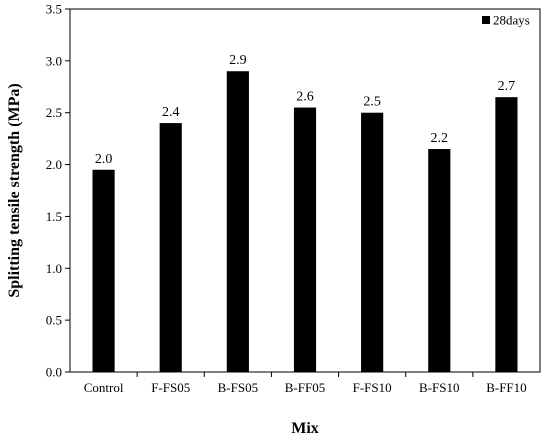 The height and width of the screenshot is (439, 550). I want to click on y-tick-label: 1.0, so click(54, 268).